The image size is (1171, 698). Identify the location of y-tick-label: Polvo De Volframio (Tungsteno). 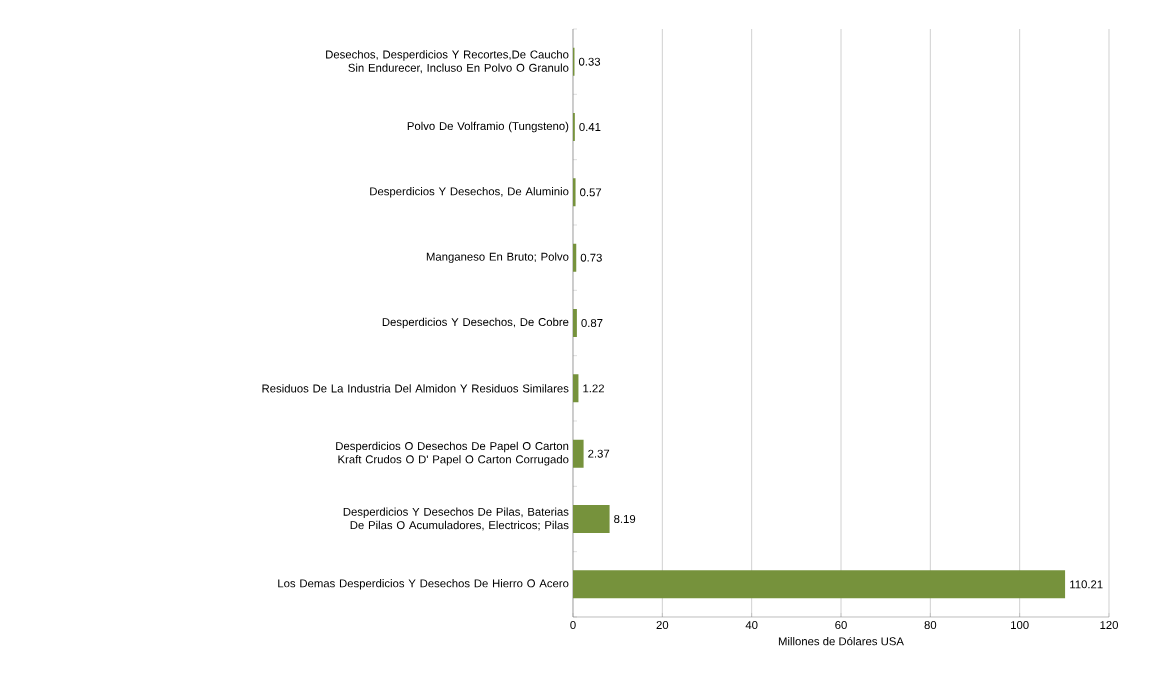
(488, 127).